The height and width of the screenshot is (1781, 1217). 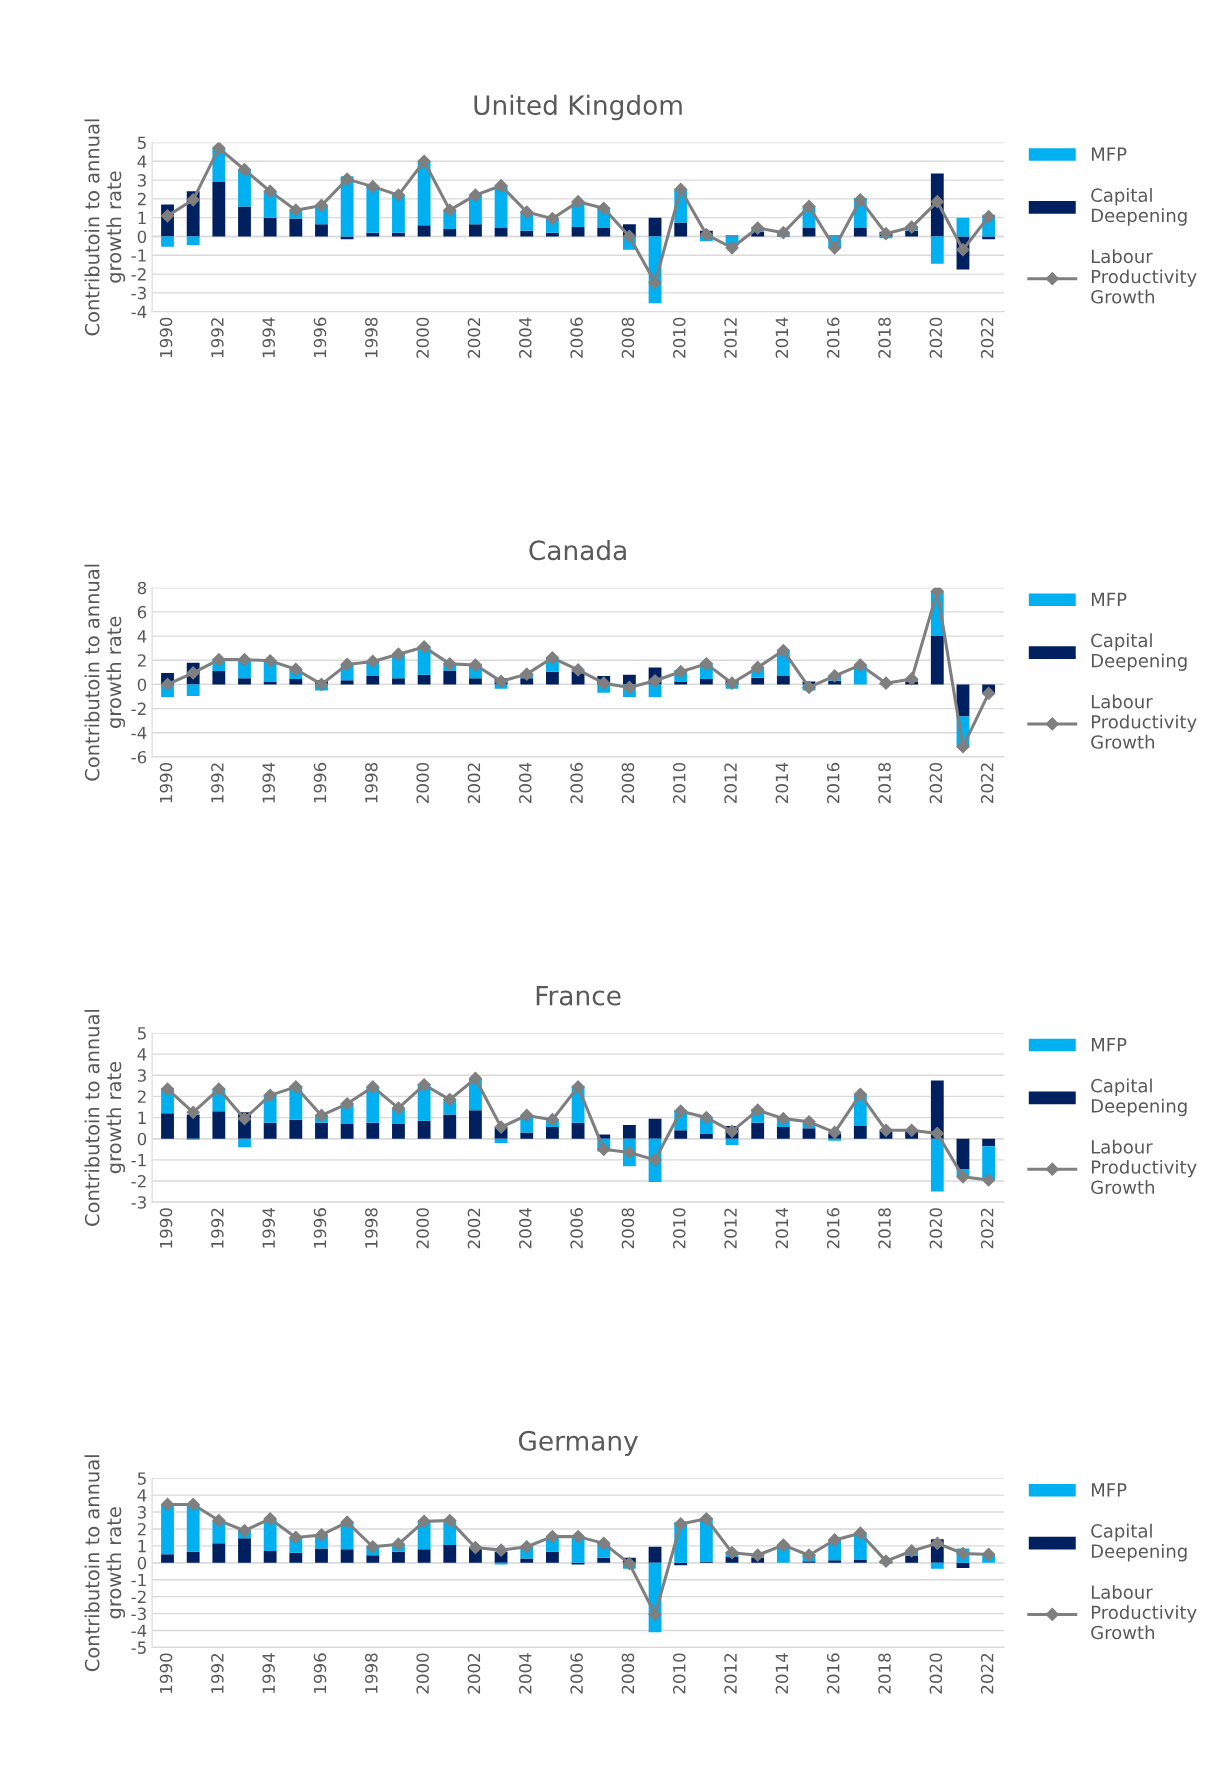 What do you see at coordinates (577, 550) in the screenshot?
I see `chart-title: Canada` at bounding box center [577, 550].